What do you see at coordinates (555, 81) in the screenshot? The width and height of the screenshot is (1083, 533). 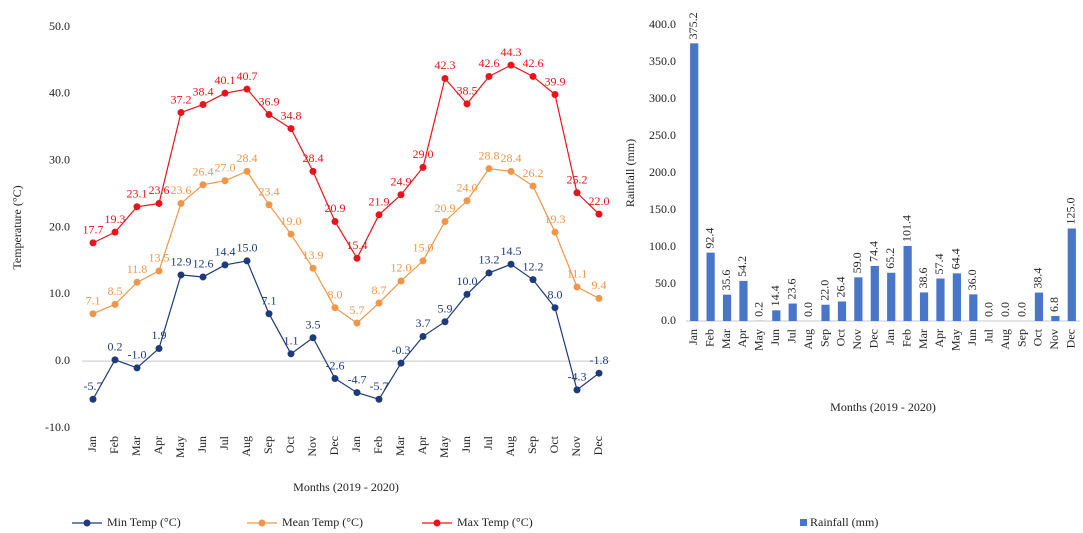 I see `data-label: 39.9` at bounding box center [555, 81].